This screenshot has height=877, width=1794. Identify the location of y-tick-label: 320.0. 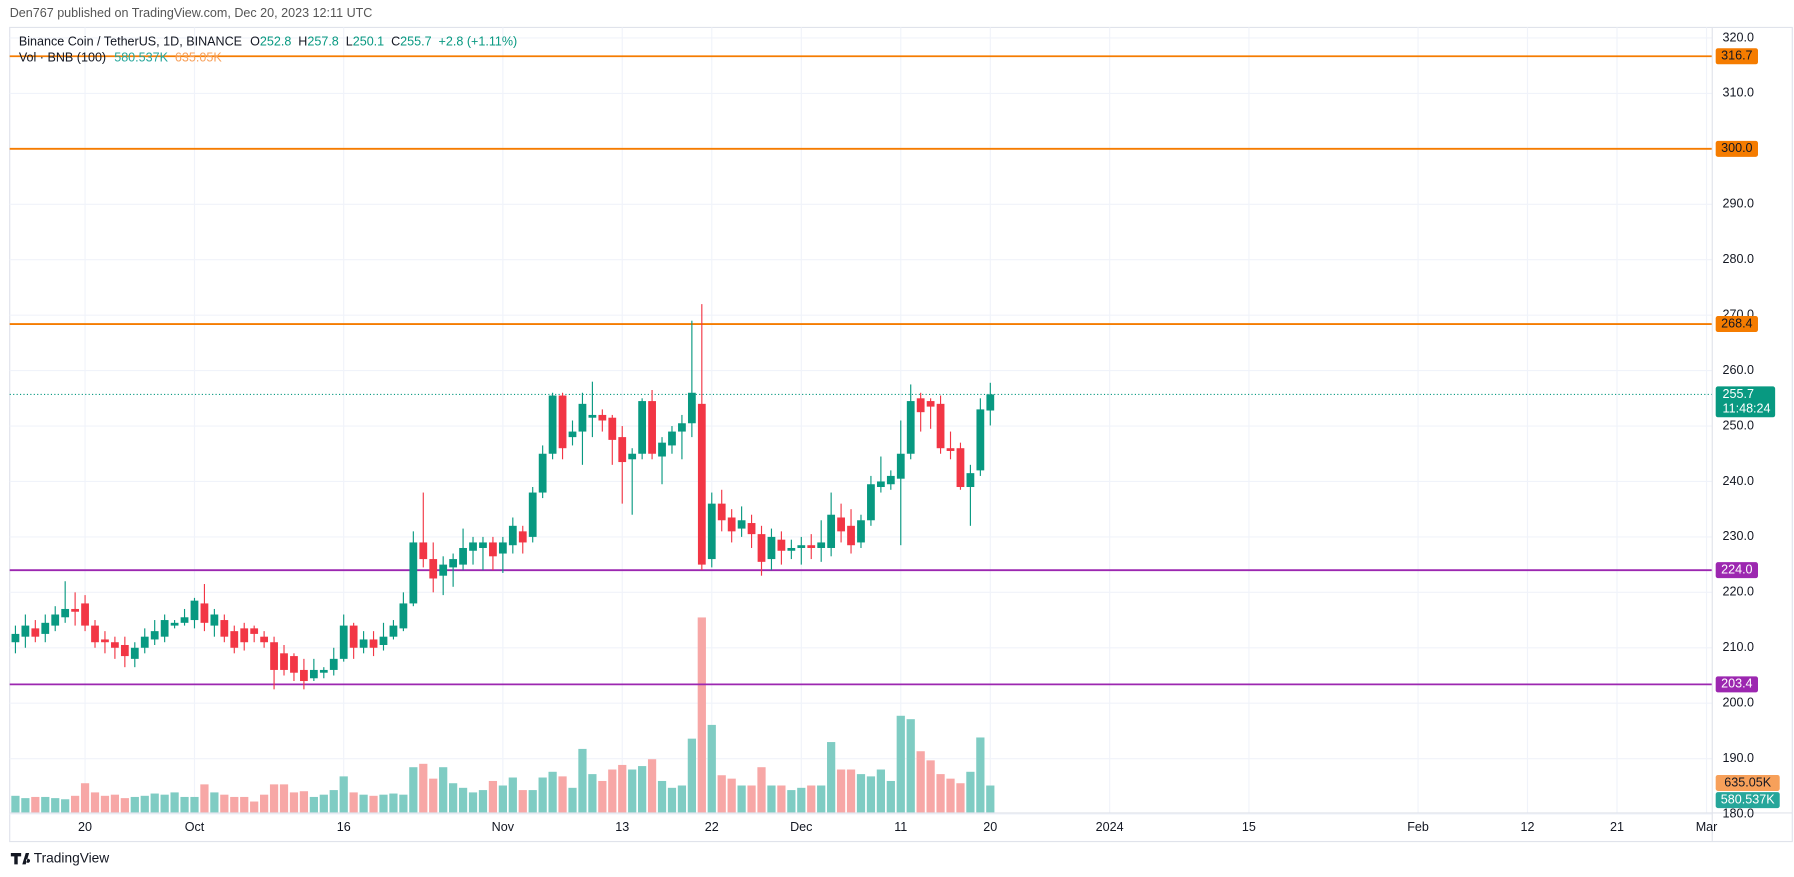
(1738, 37).